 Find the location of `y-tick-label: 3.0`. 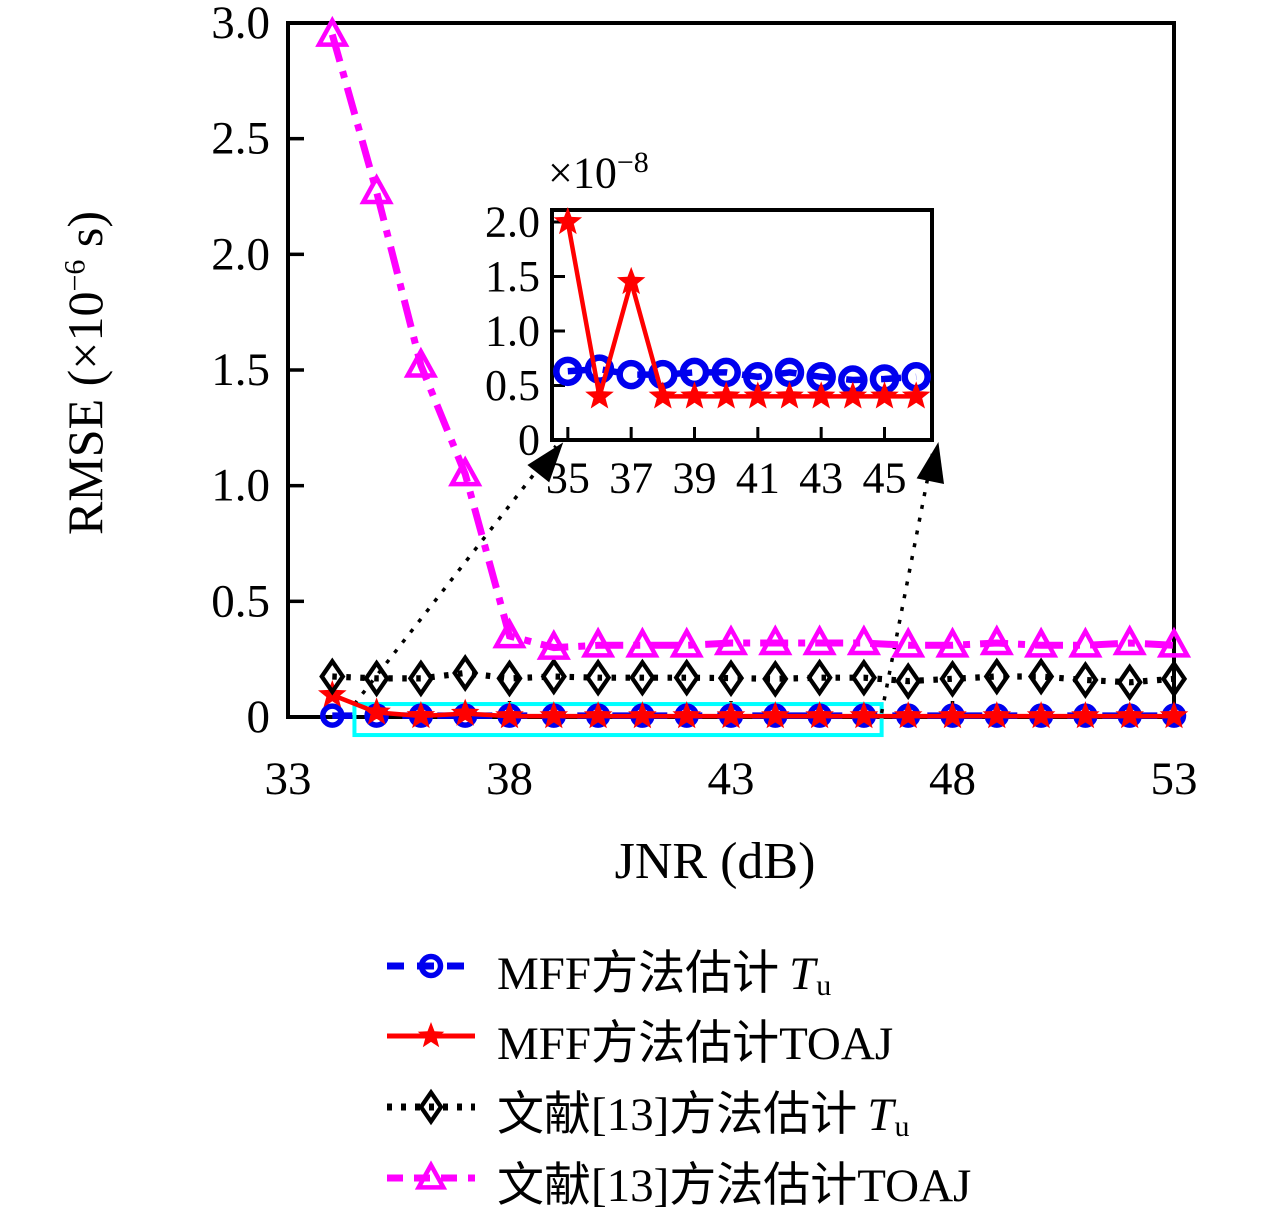

y-tick-label: 3.0 is located at coordinates (240, 24).